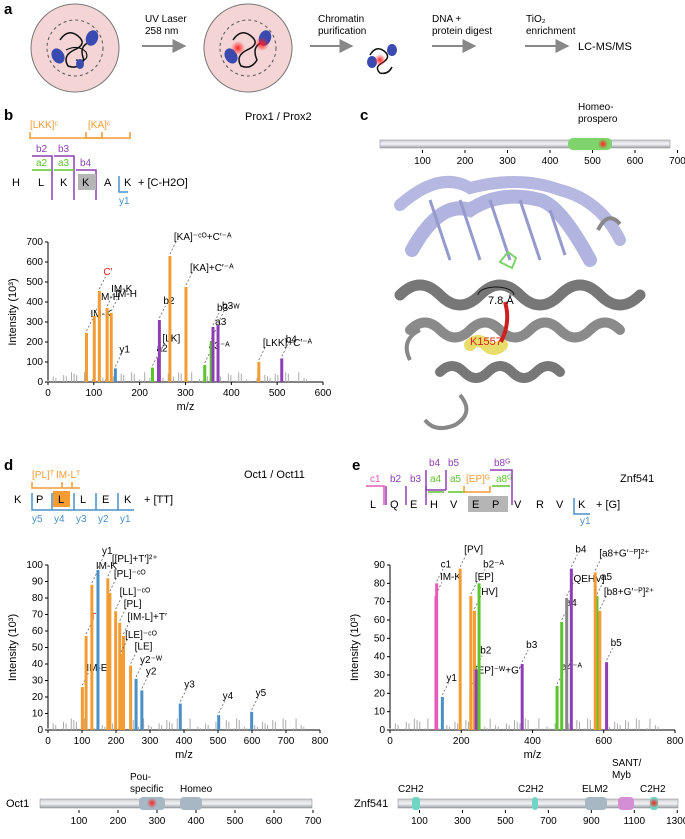  What do you see at coordinates (141, 635) in the screenshot?
I see `chart-d-peak-label-9: [LE]⁻ᶜᴼ` at bounding box center [141, 635].